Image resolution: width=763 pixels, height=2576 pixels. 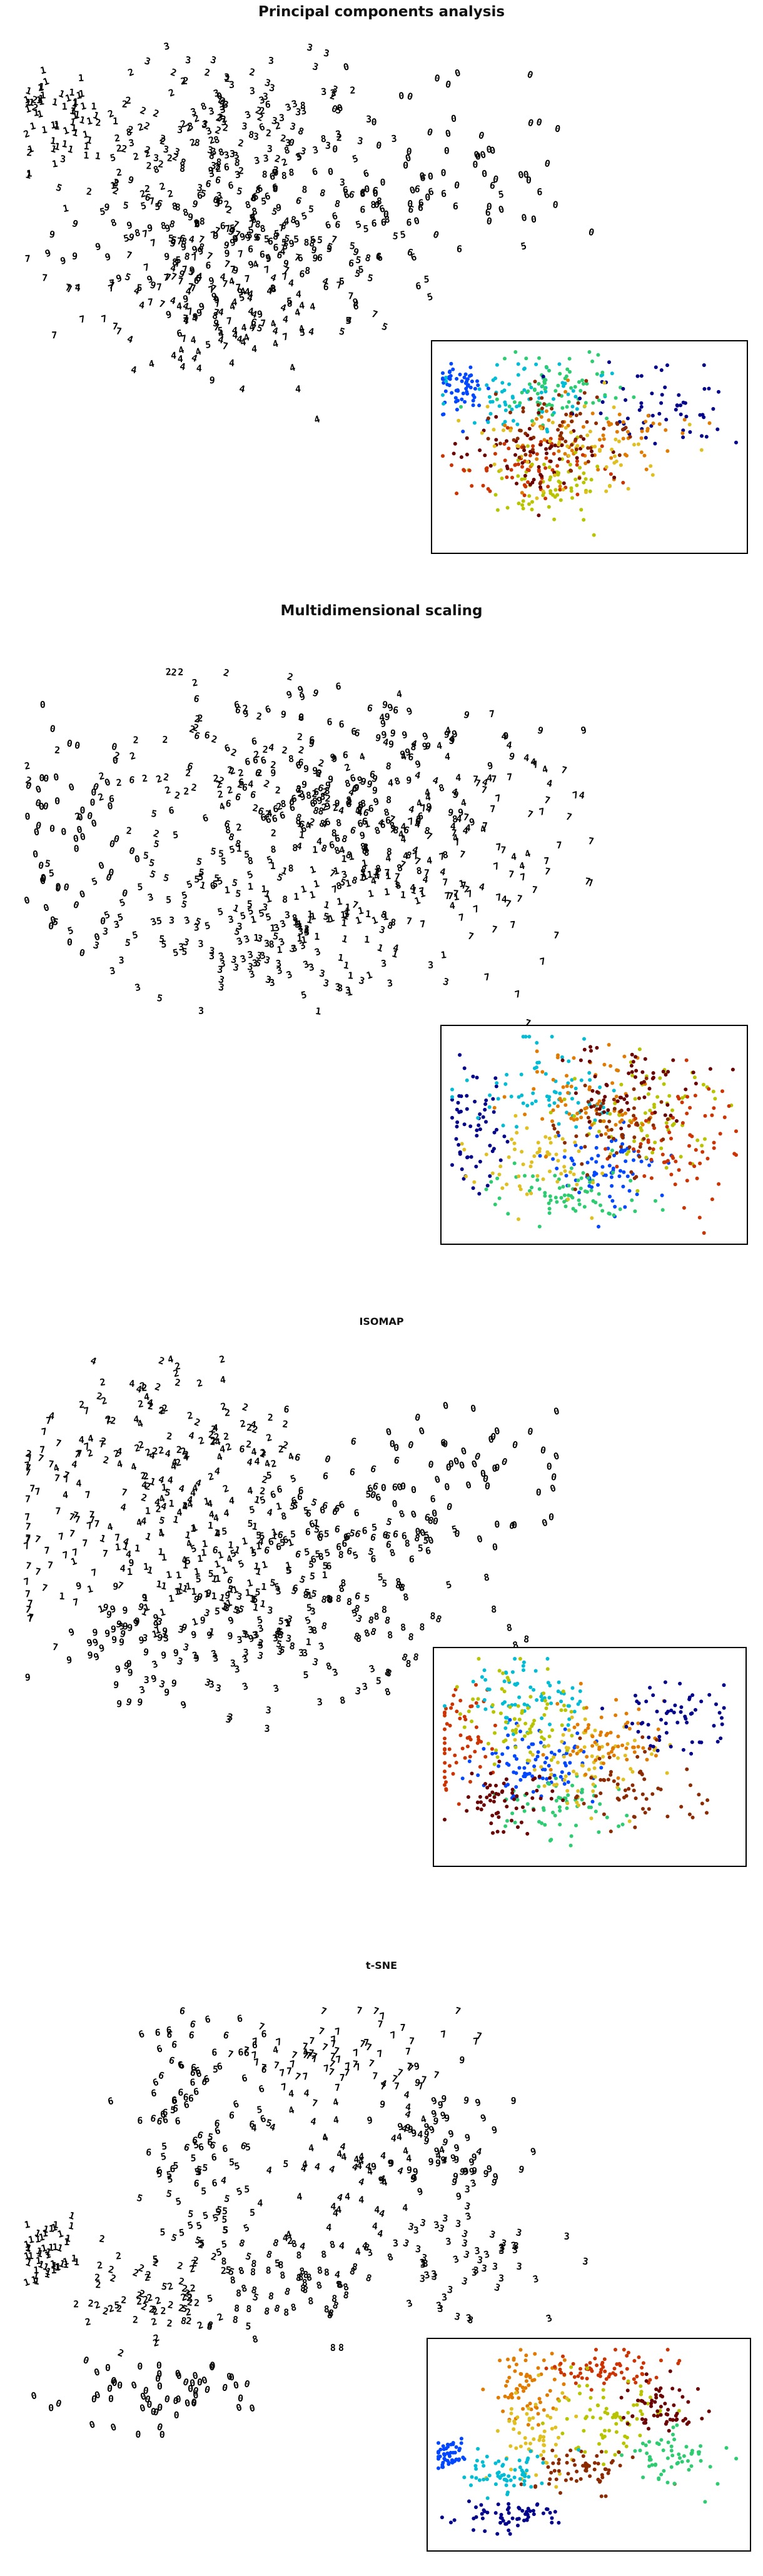 I want to click on pca-digit-mark: 8, so click(x=257, y=224).